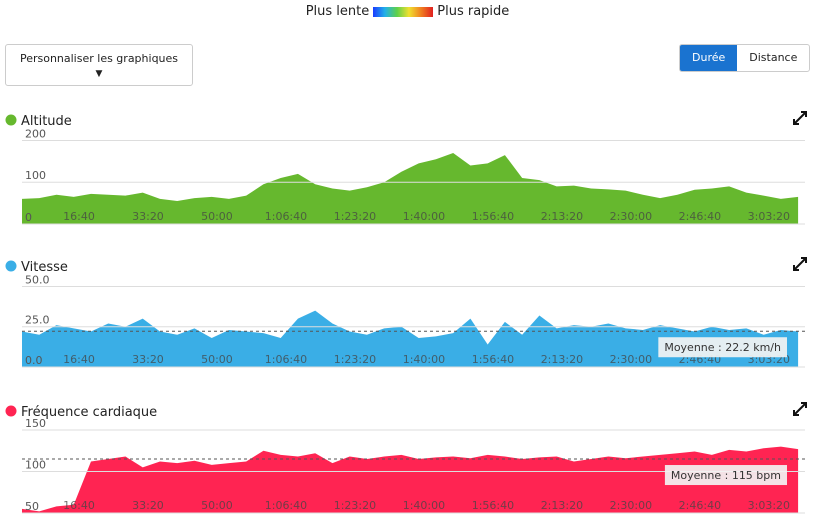  I want to click on legend-gradient, so click(403, 11).